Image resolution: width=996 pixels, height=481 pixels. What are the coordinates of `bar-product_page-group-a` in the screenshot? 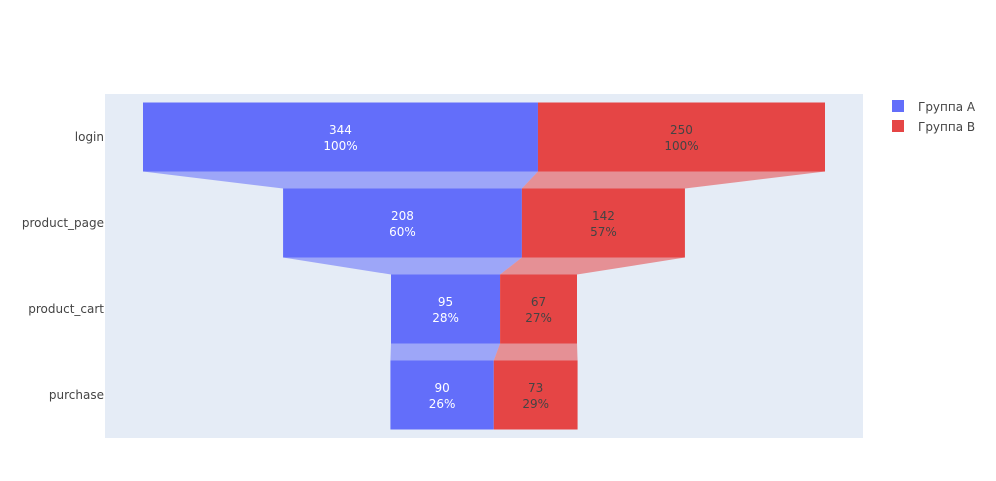 It's located at (402, 223).